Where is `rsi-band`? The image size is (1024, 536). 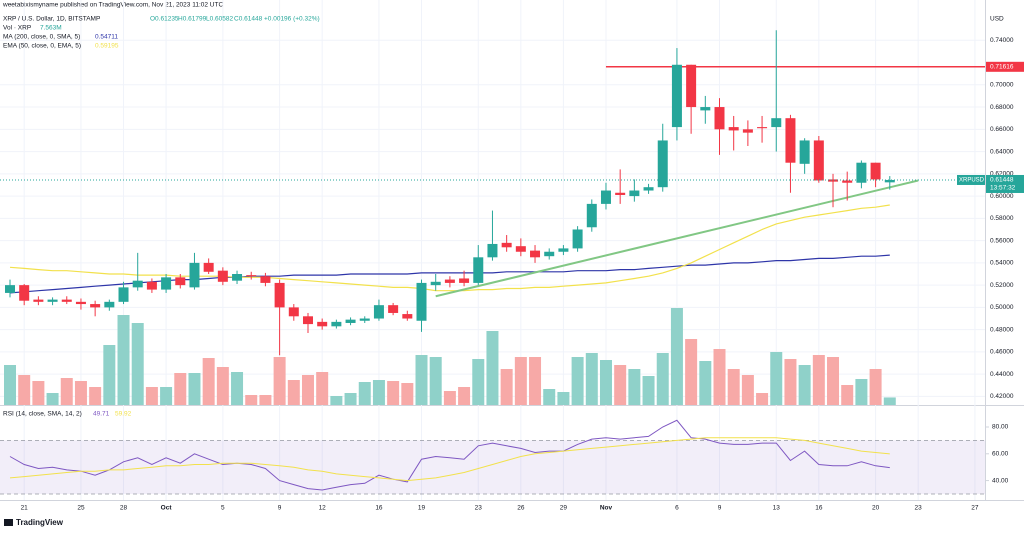 rsi-band is located at coordinates (492, 467).